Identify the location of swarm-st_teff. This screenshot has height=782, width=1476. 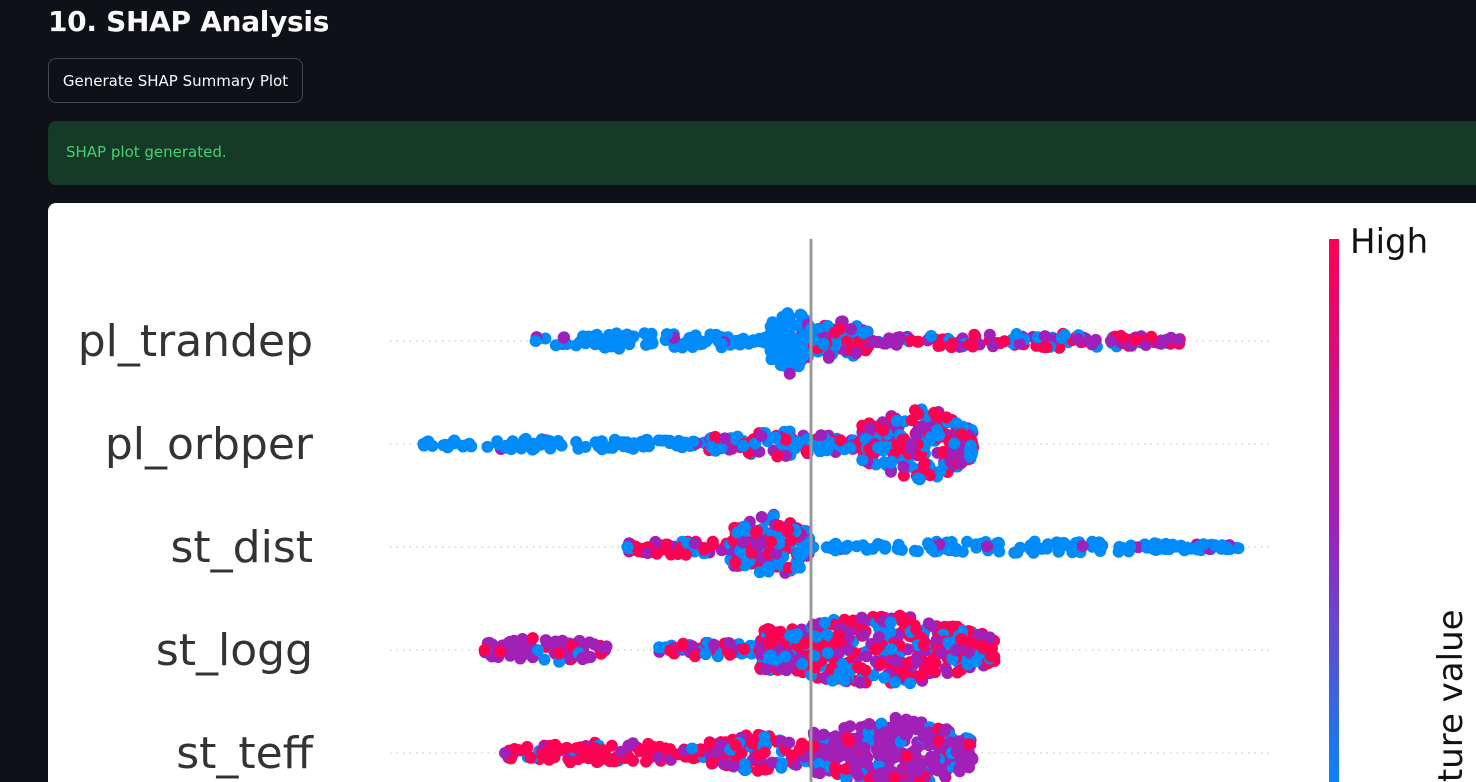
(739, 746).